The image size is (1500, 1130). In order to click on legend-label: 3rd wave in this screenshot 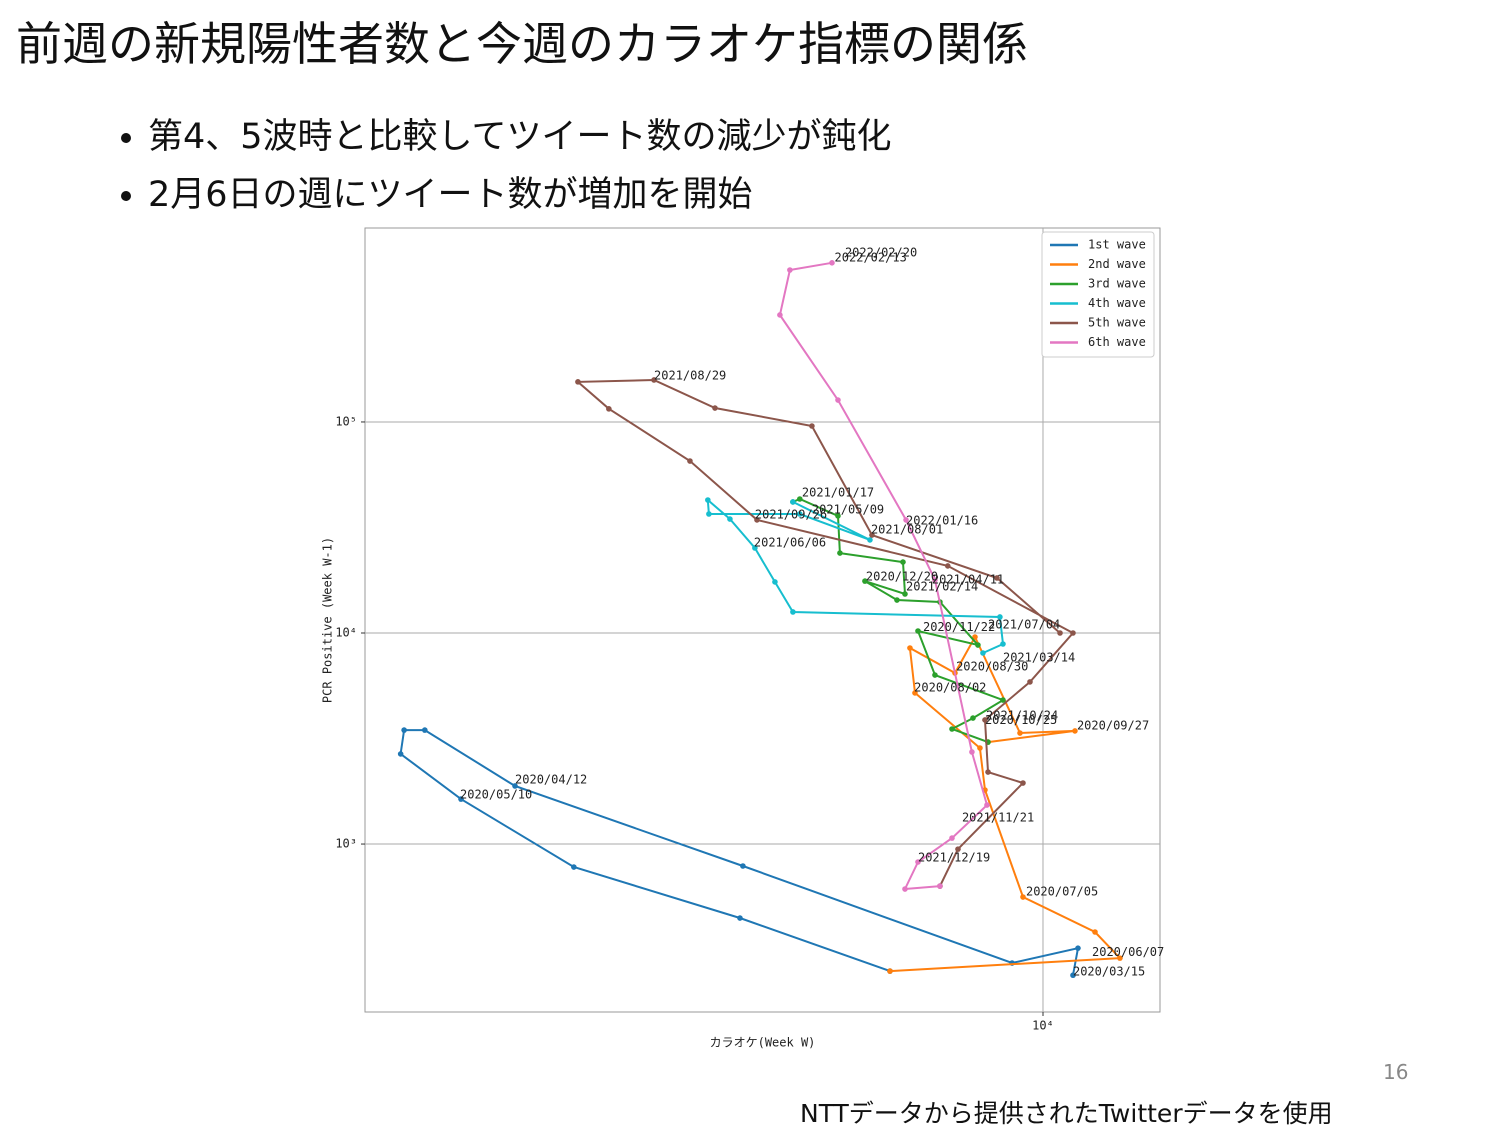, I will do `click(1117, 284)`.